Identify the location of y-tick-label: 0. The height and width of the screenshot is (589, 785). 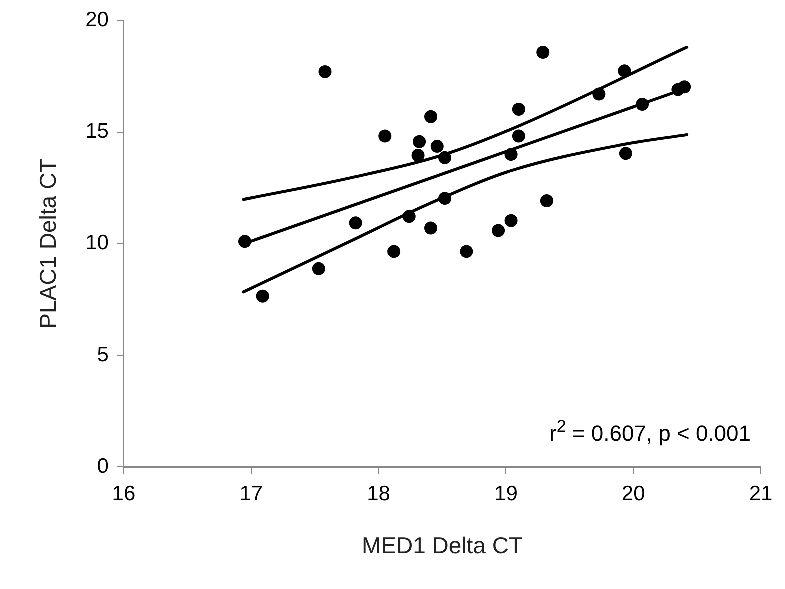
(103, 466).